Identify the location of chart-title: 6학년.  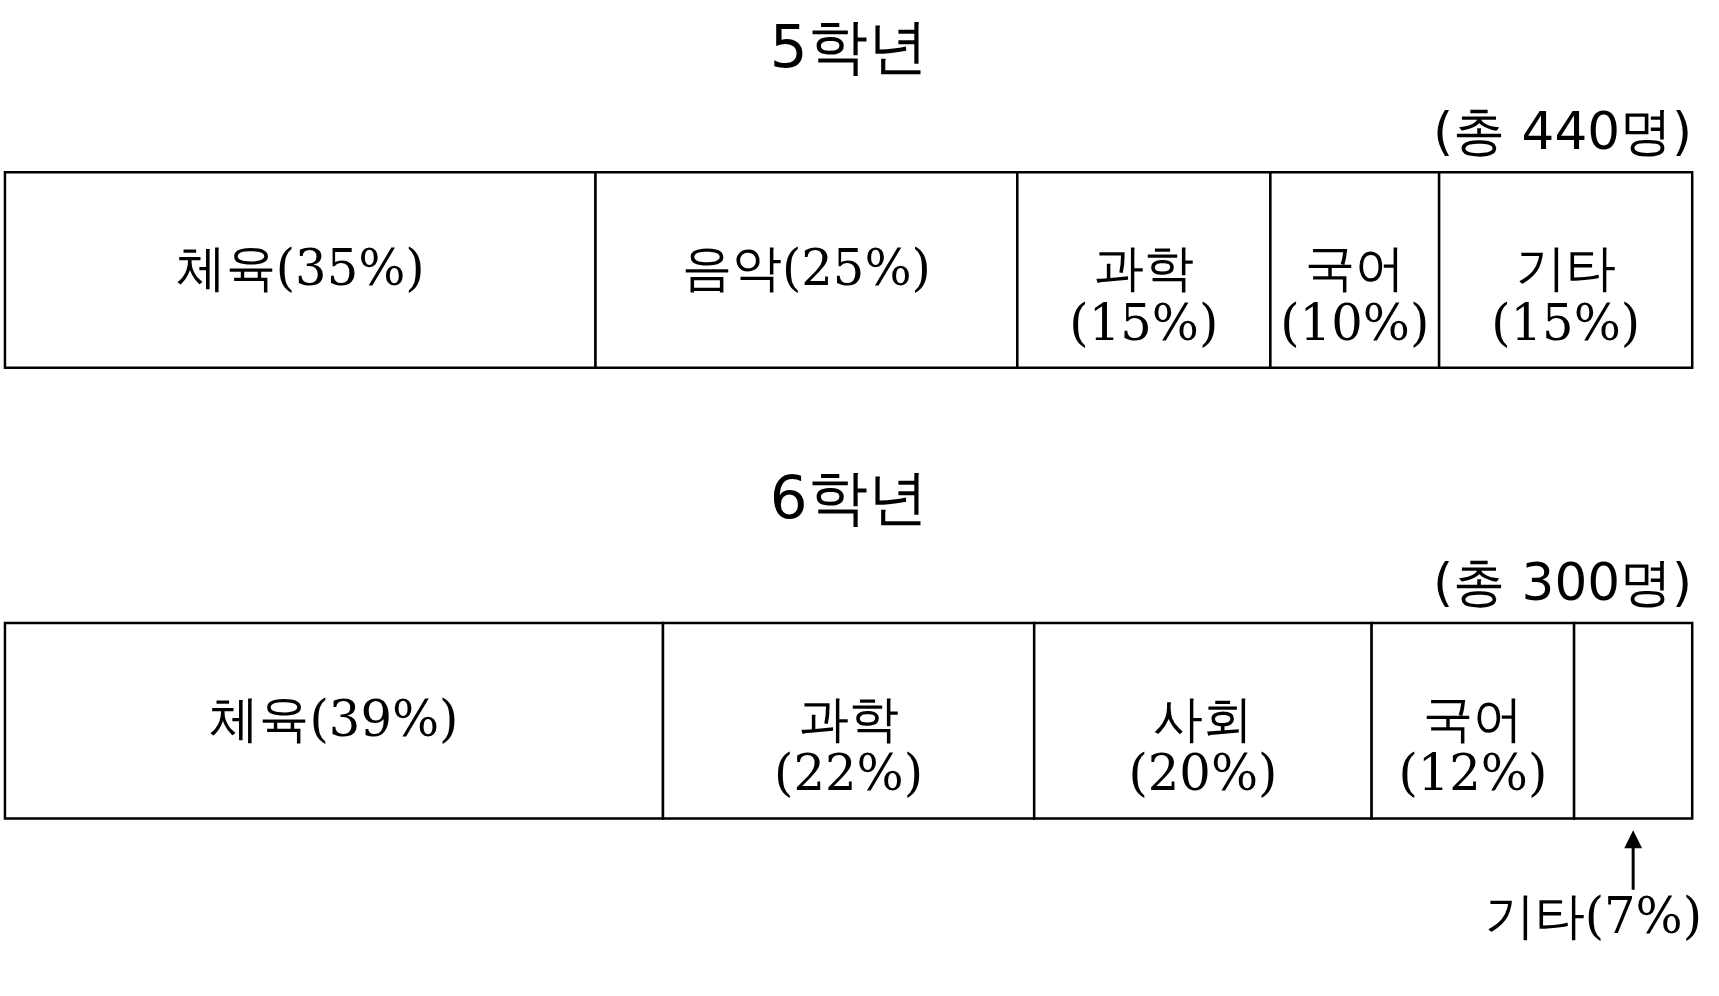
(848, 497).